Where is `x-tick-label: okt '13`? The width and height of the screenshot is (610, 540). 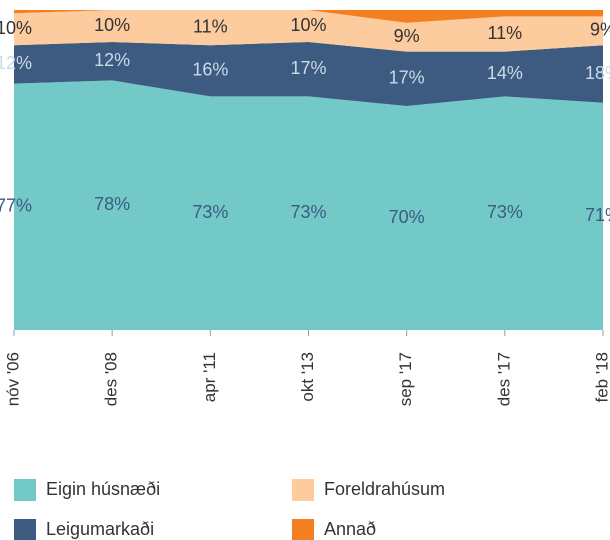 x-tick-label: okt '13 is located at coordinates (307, 377).